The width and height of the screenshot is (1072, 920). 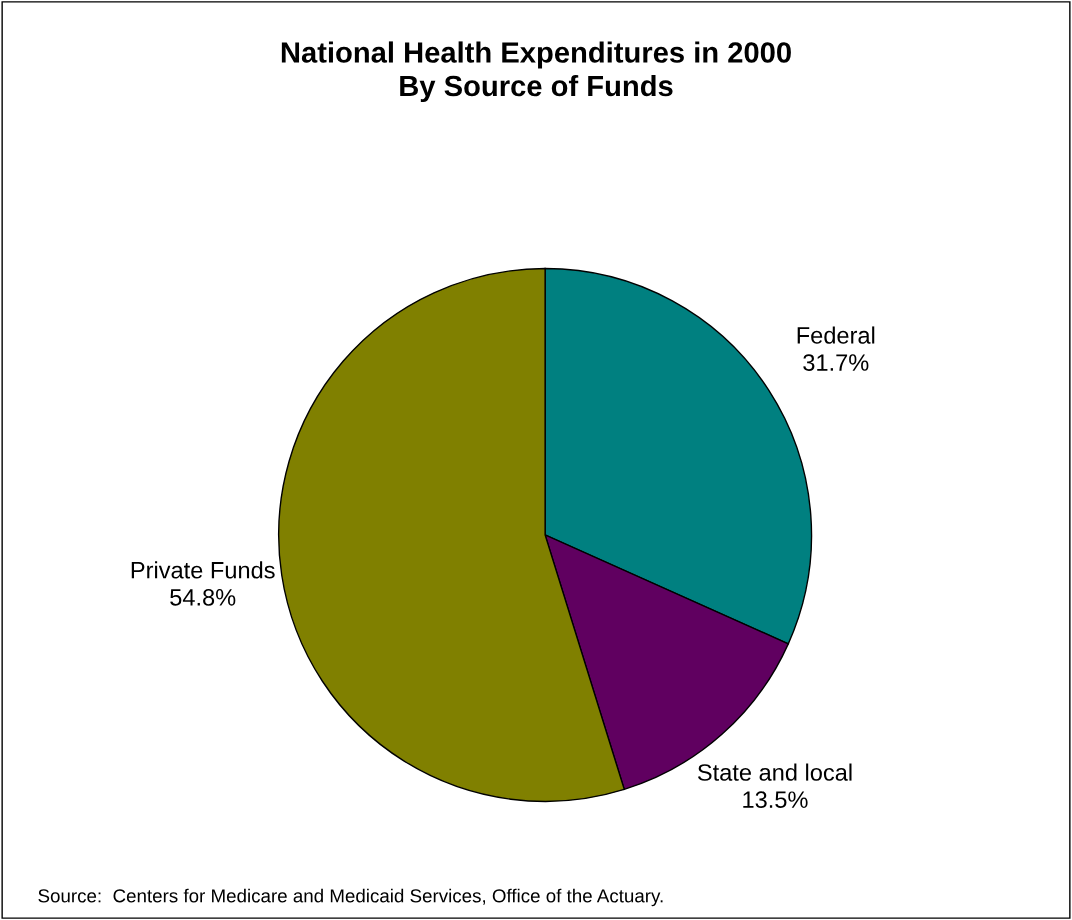 What do you see at coordinates (536, 72) in the screenshot?
I see `chart-title: National Health Expenditures in 2000 By Source of Funds` at bounding box center [536, 72].